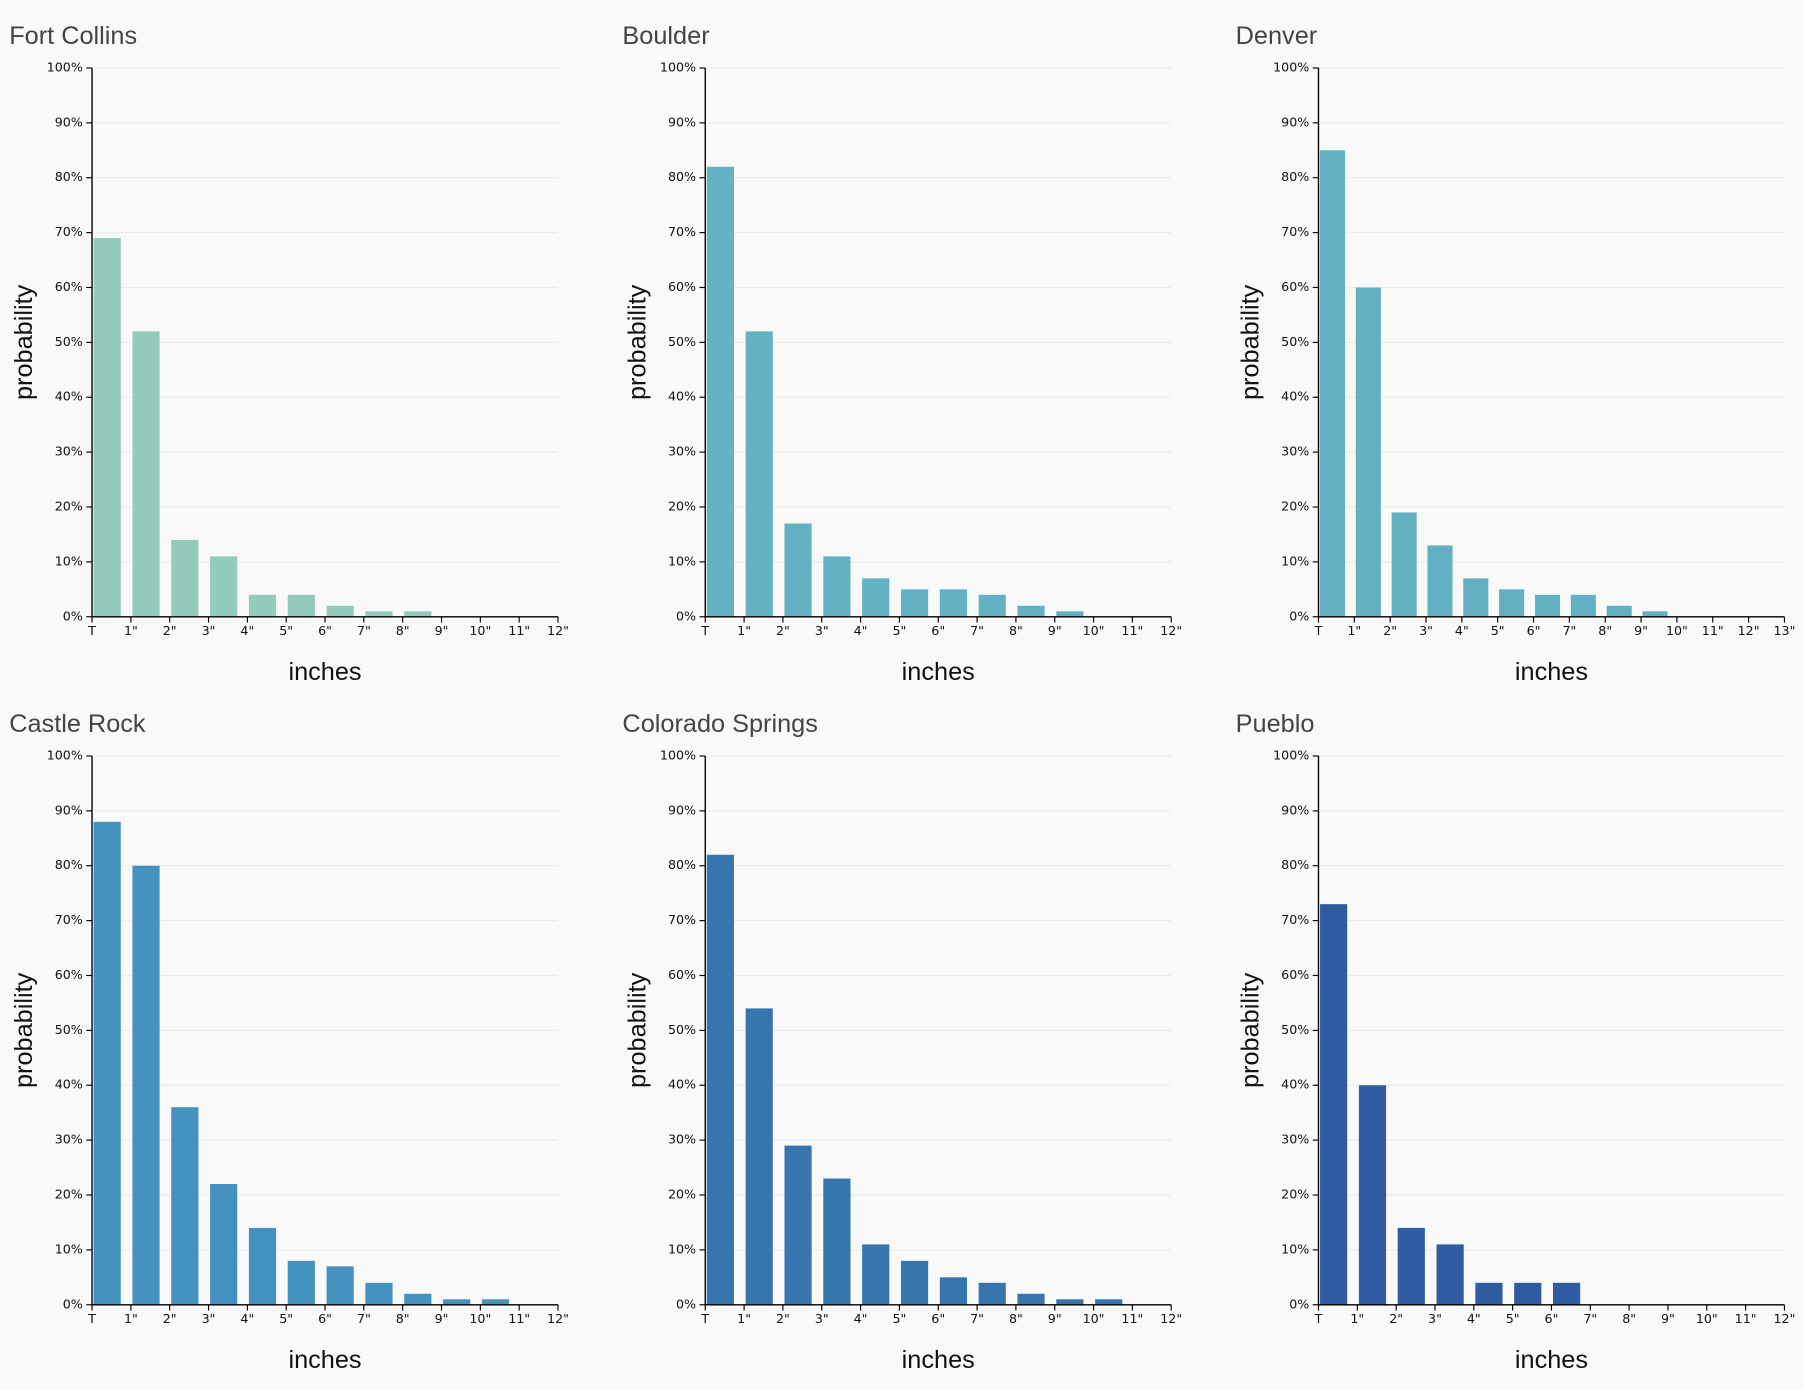 Image resolution: width=1804 pixels, height=1390 pixels. What do you see at coordinates (77, 724) in the screenshot?
I see `chart-title: Castle Rock` at bounding box center [77, 724].